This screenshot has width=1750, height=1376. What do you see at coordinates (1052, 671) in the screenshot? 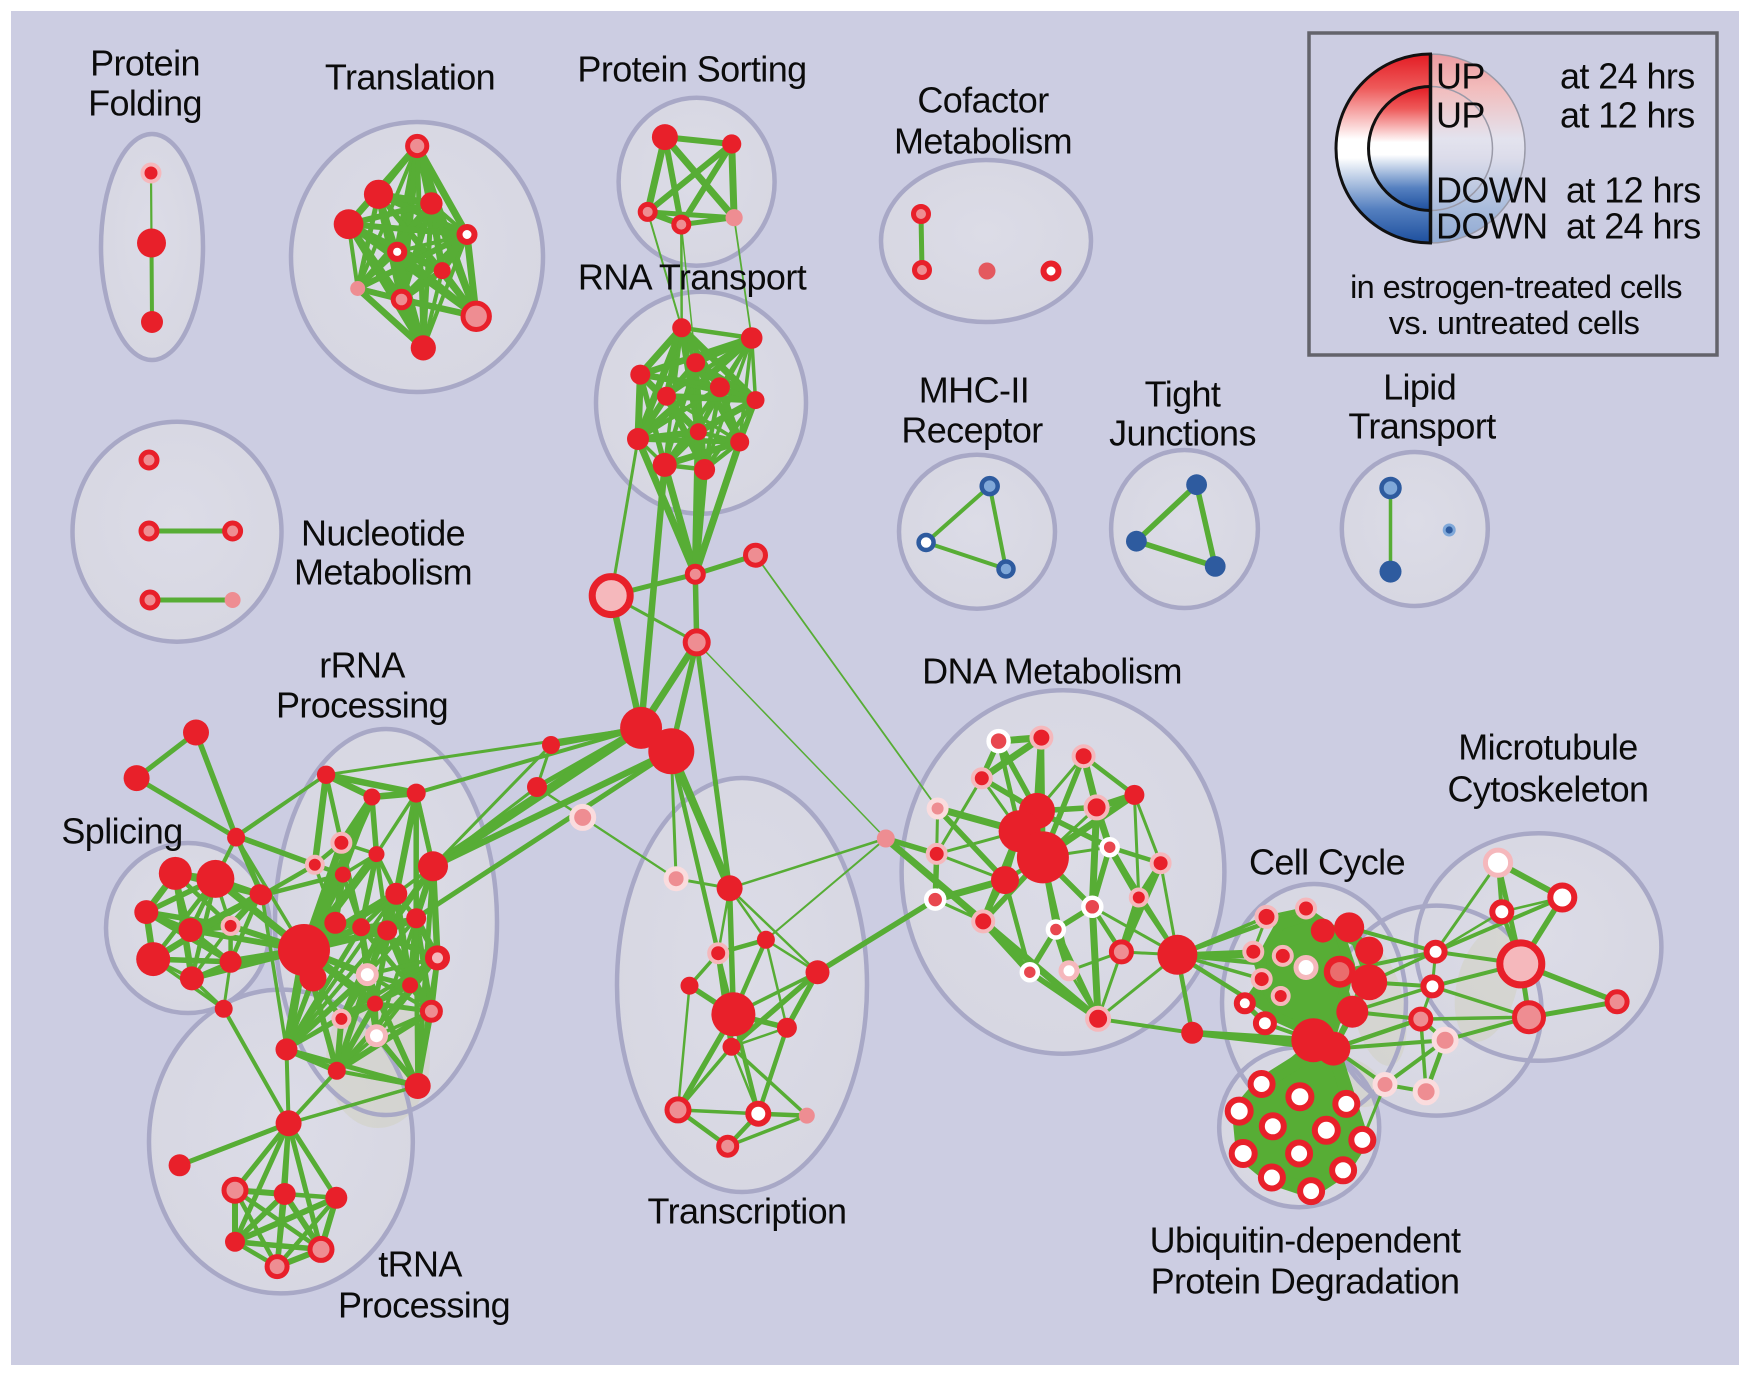
I see `svg-text: DNA Metabolism` at bounding box center [1052, 671].